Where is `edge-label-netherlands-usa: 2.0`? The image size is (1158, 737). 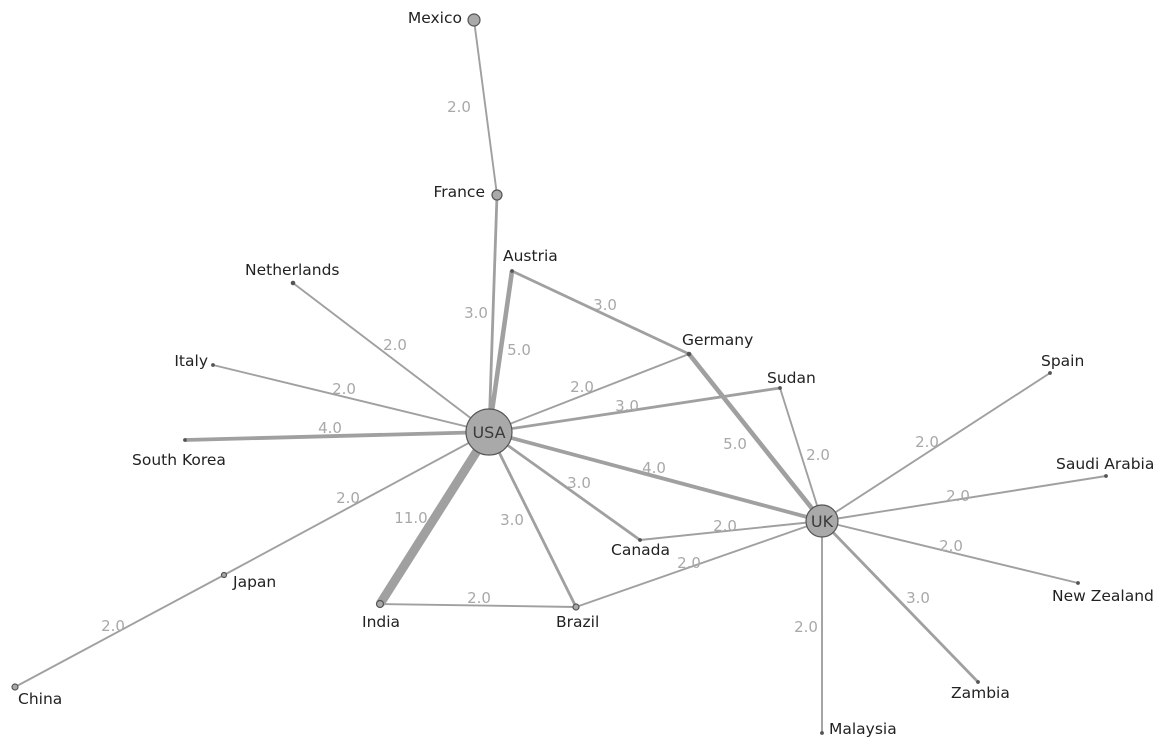
edge-label-netherlands-usa: 2.0 is located at coordinates (395, 345).